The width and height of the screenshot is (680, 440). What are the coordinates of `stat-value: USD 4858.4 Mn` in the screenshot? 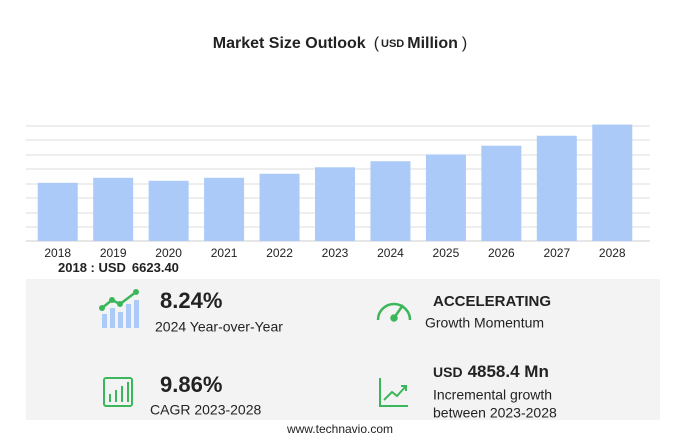 It's located at (491, 371).